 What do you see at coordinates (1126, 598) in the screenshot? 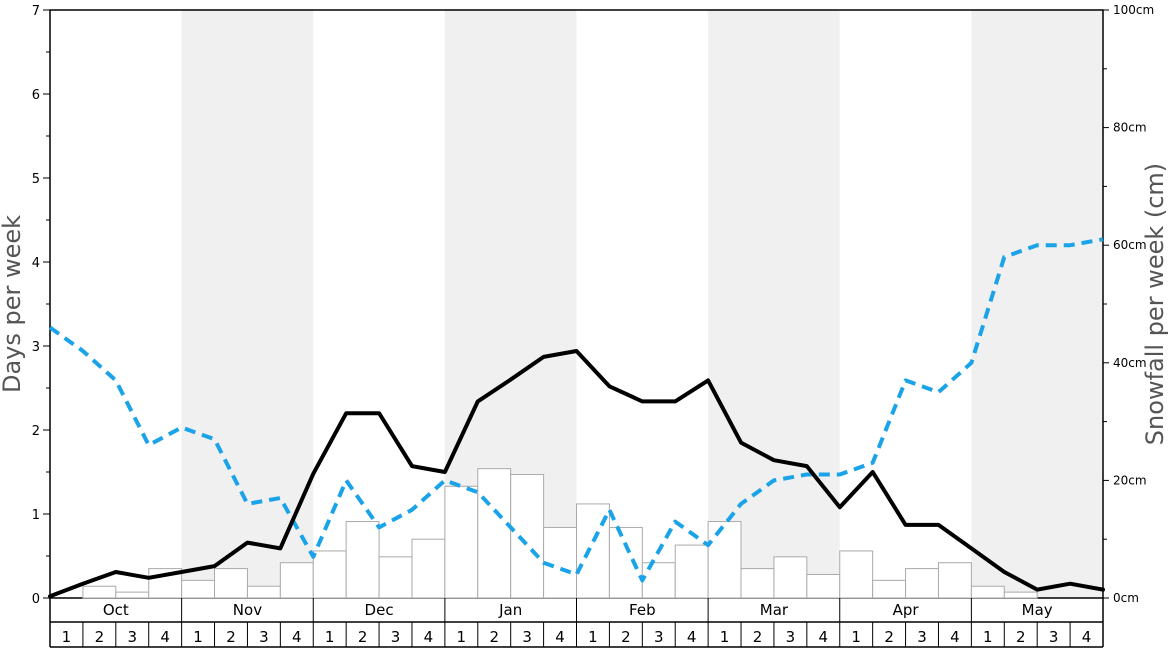
I see `y2-tick-label: 0cm` at bounding box center [1126, 598].